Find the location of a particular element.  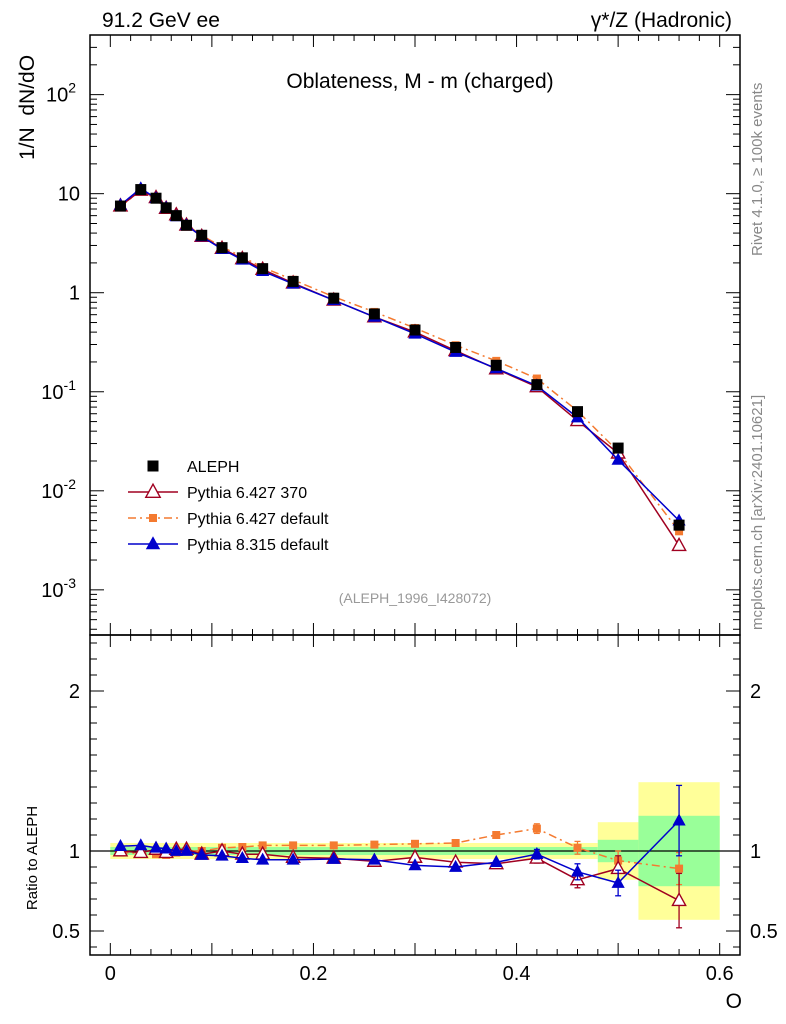

y-tick-label: 10⁻¹ is located at coordinates (58, 390).